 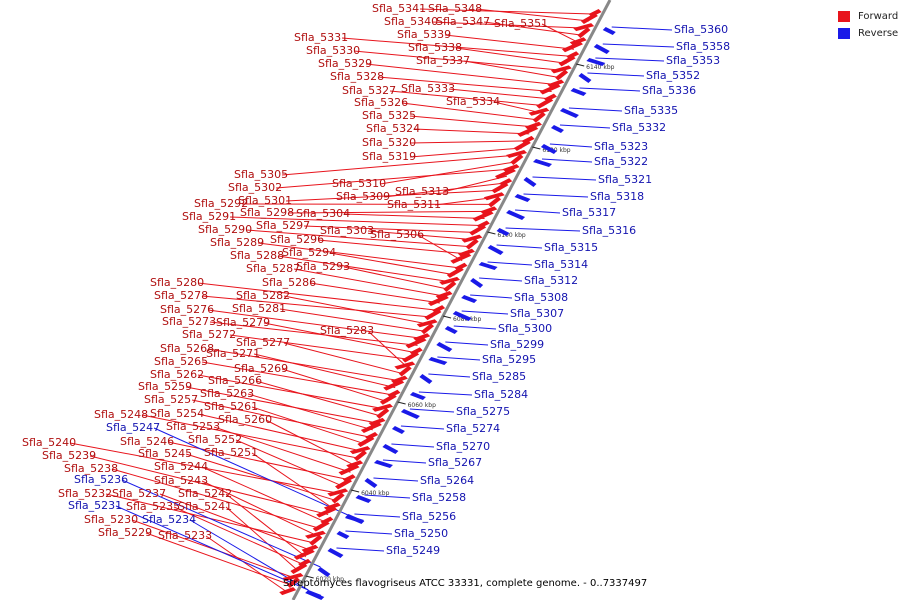 What do you see at coordinates (139, 493) in the screenshot?
I see `forward-gene-label: Sfla_5237` at bounding box center [139, 493].